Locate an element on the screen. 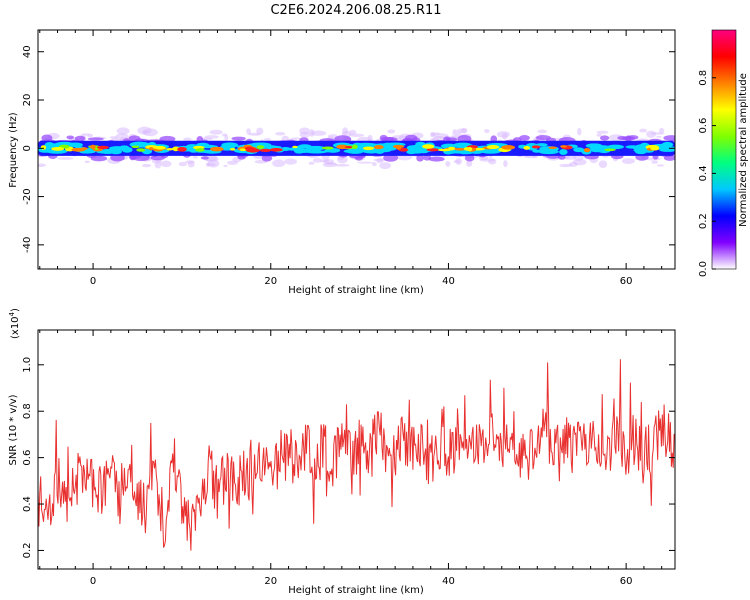 The height and width of the screenshot is (600, 750). spectrogram-y-tick-label: 40 is located at coordinates (27, 51).